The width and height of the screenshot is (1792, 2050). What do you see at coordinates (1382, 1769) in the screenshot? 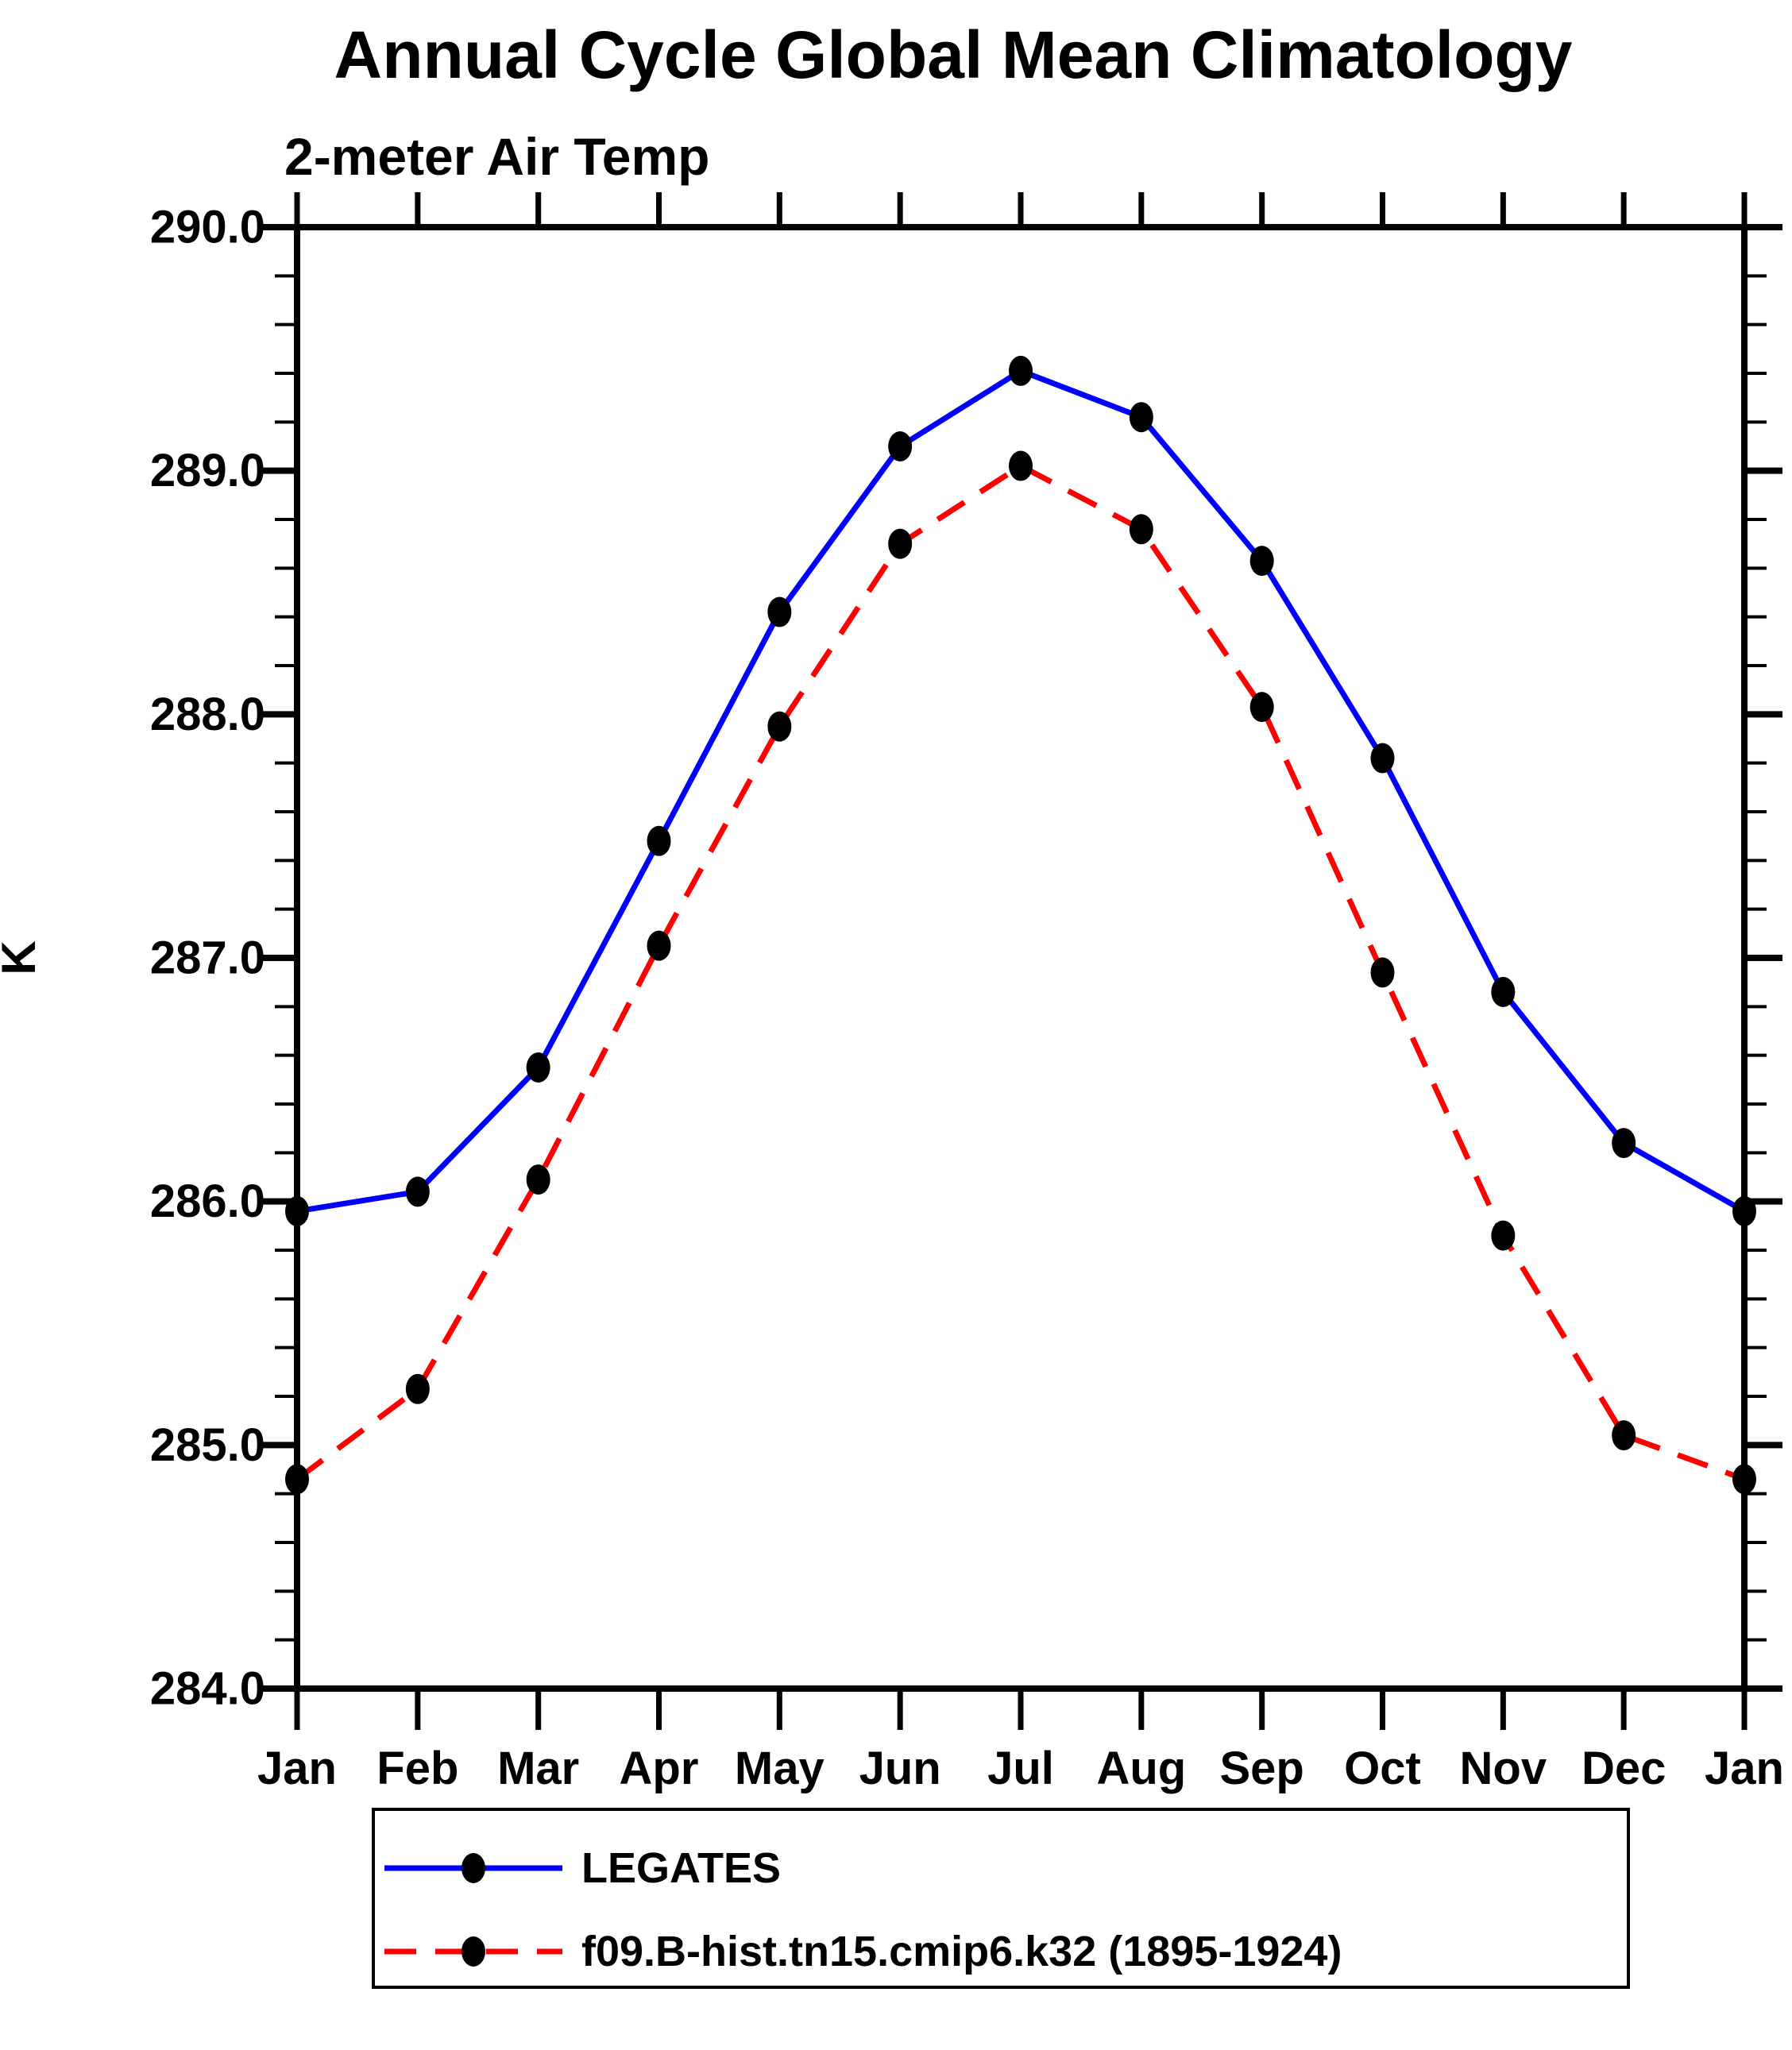
I see `x-tick-label: Oct` at bounding box center [1382, 1769].